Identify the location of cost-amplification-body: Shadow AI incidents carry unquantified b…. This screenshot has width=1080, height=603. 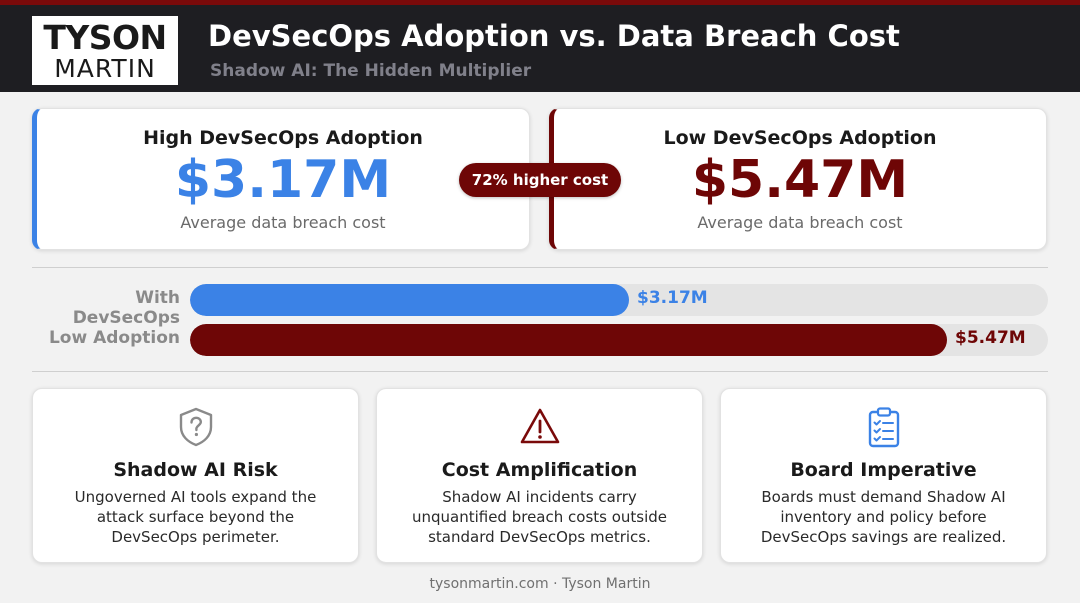
(539, 517).